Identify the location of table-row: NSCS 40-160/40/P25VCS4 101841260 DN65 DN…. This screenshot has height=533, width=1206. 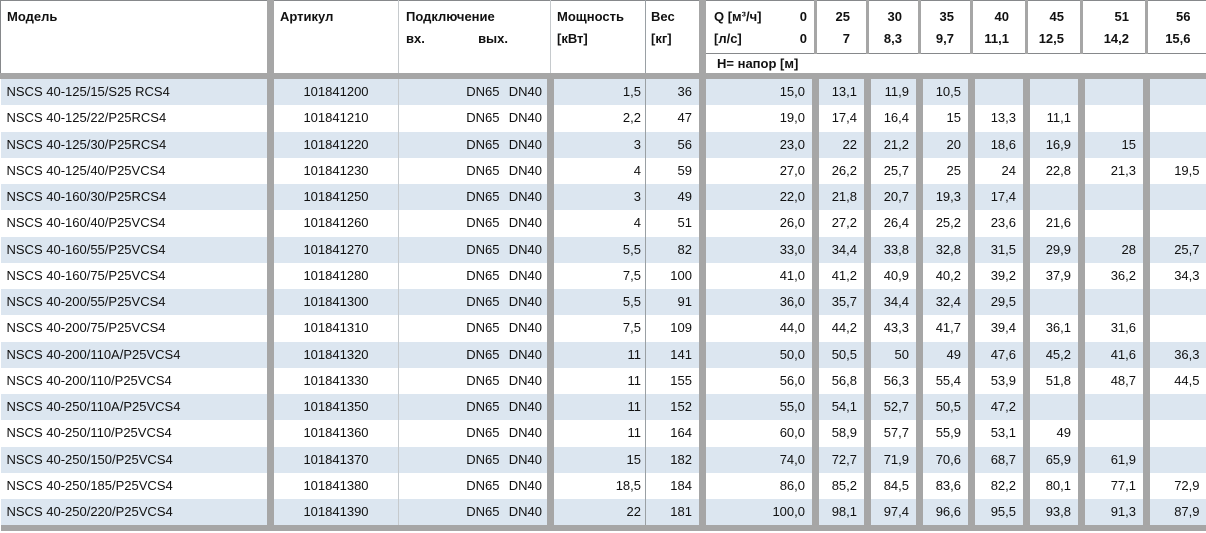
(603, 223).